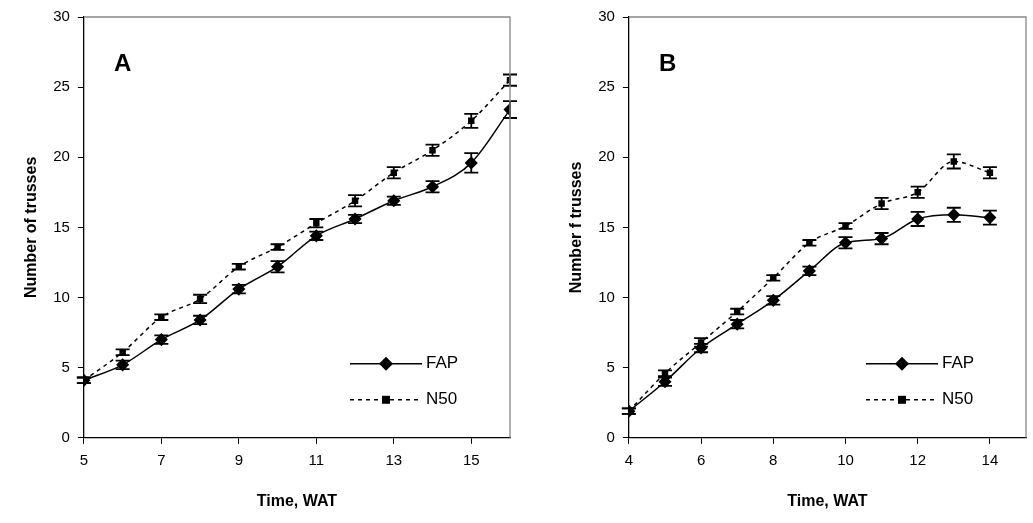 This screenshot has width=1033, height=523. I want to click on x-tick-label: 11, so click(316, 459).